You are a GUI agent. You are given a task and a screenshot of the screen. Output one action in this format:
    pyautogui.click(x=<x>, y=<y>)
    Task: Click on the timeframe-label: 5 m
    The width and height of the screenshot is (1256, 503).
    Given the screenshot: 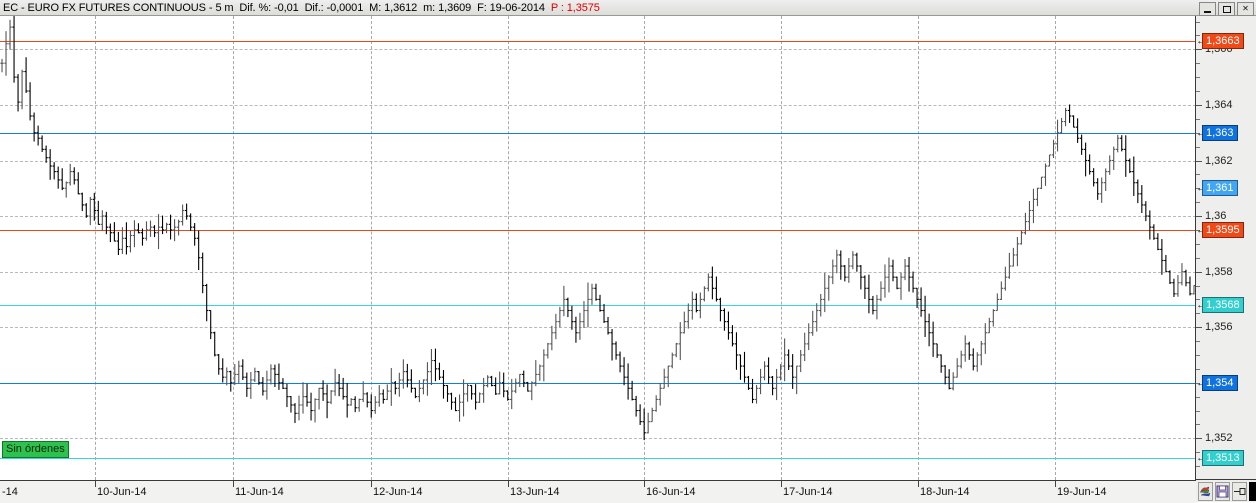 What is the action you would take?
    pyautogui.click(x=224, y=7)
    